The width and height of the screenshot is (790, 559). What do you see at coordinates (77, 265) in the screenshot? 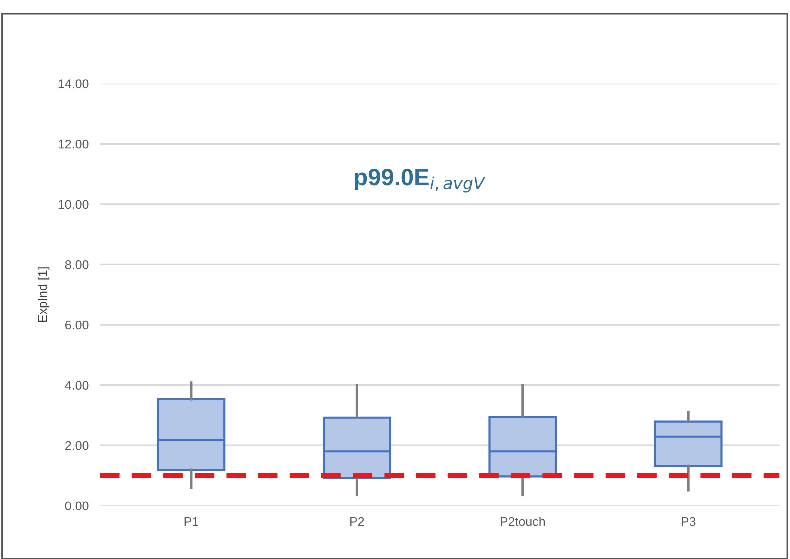
I see `y-tick-label: 8.00` at bounding box center [77, 265].